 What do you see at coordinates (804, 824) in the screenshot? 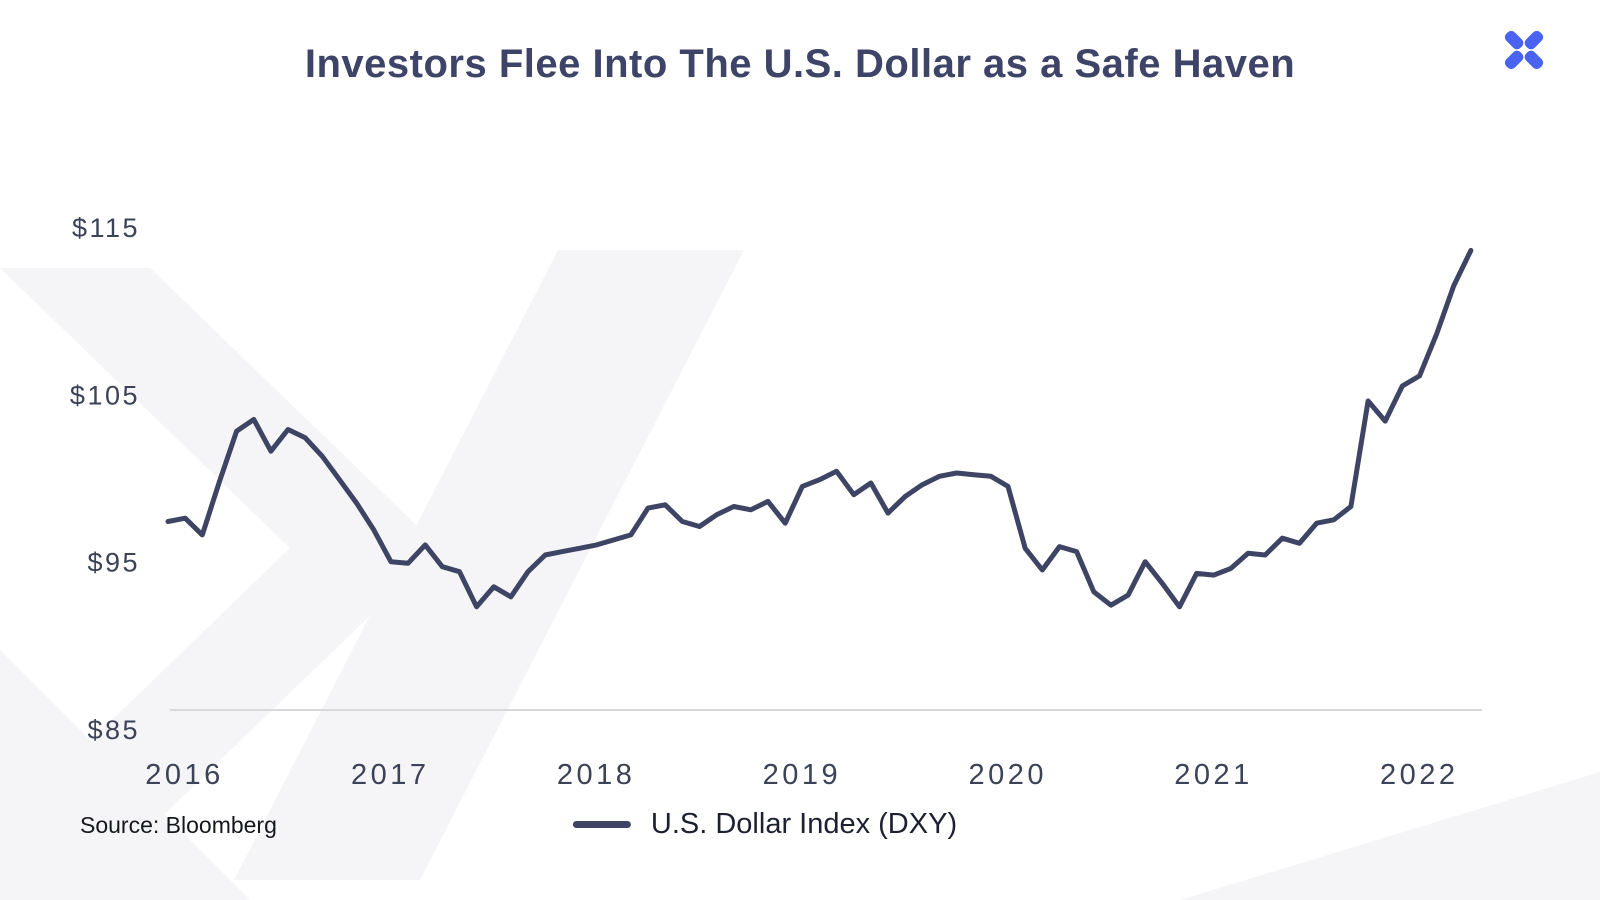
I see `legend-label: U.S. Dollar Index (DXY)` at bounding box center [804, 824].